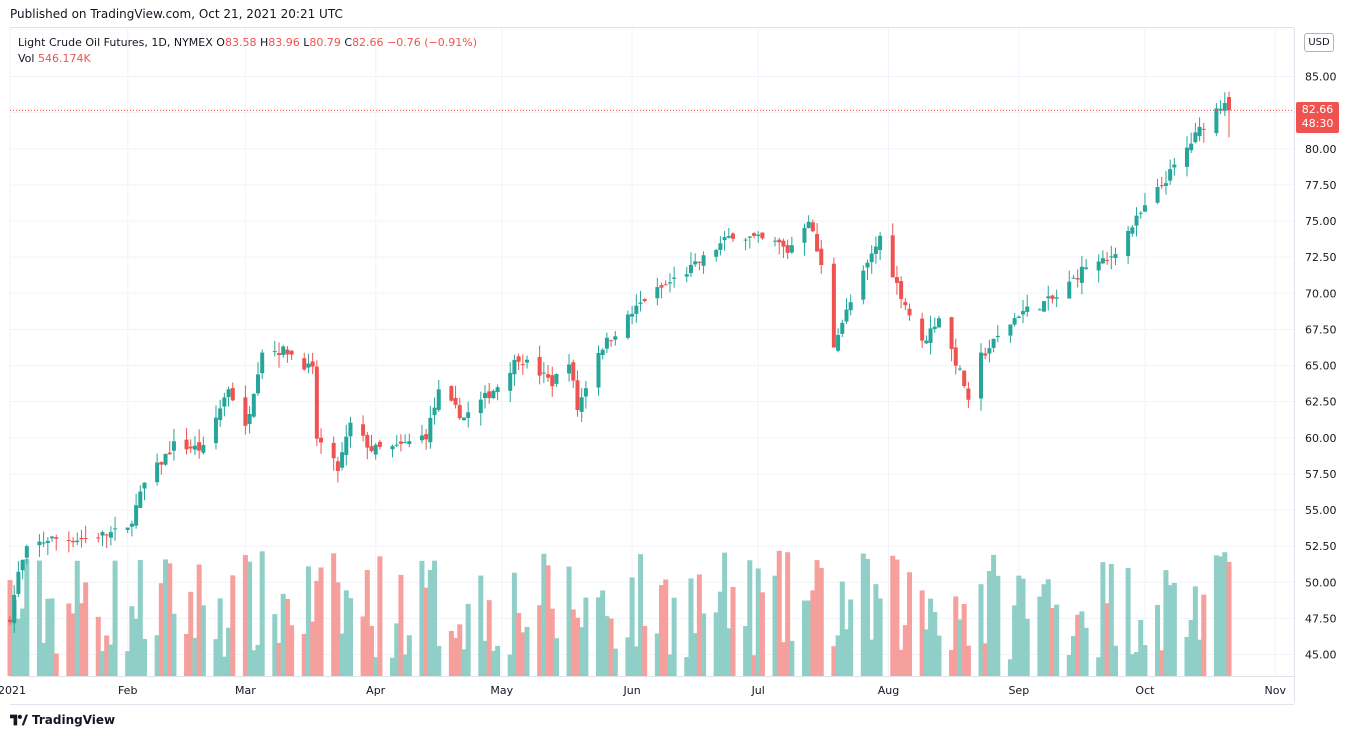 This screenshot has width=1354, height=739. I want to click on time-tick-label: May, so click(501, 690).